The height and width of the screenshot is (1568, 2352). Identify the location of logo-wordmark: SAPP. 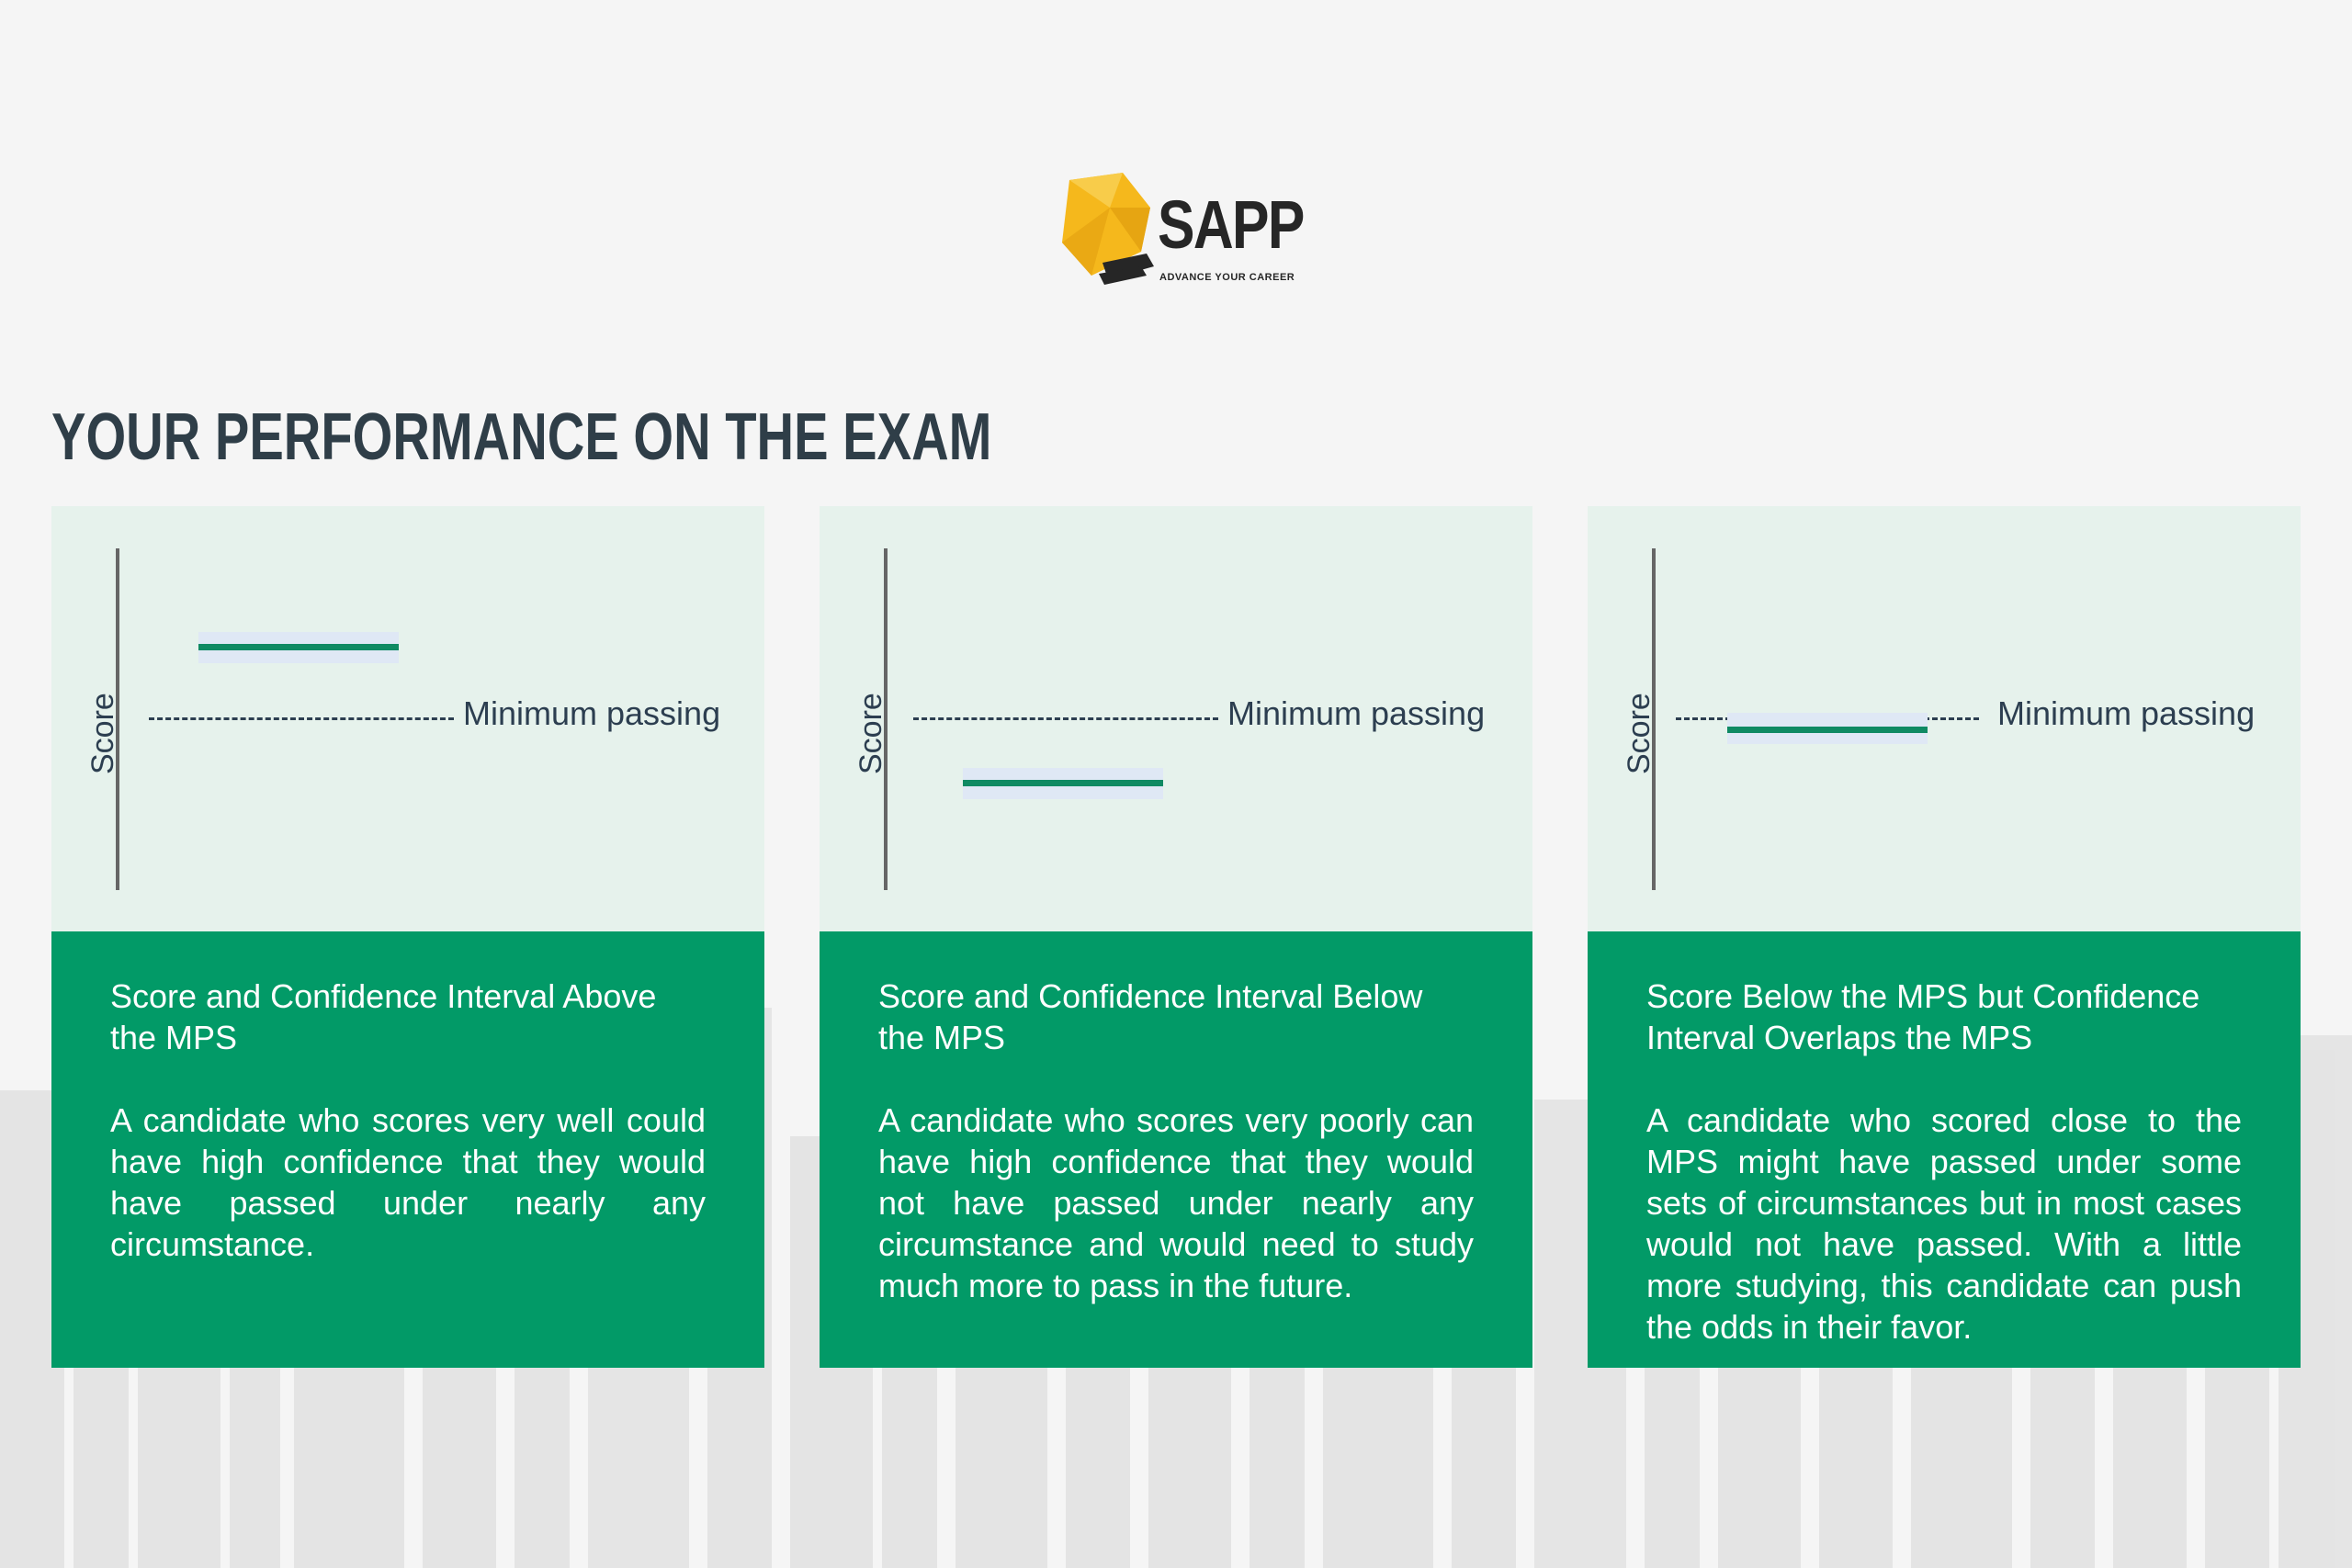
(1231, 224).